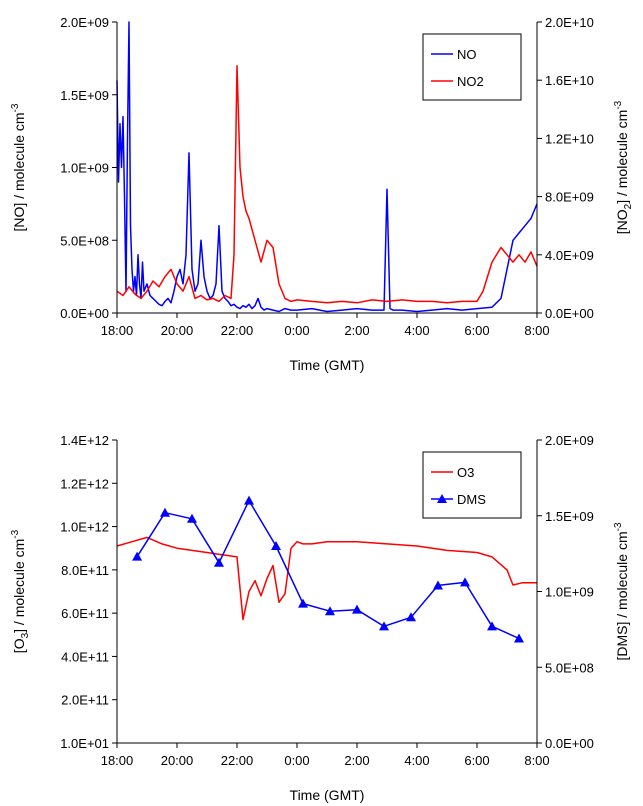 The width and height of the screenshot is (643, 806). I want to click on legend: O3 DMS, so click(472, 485).